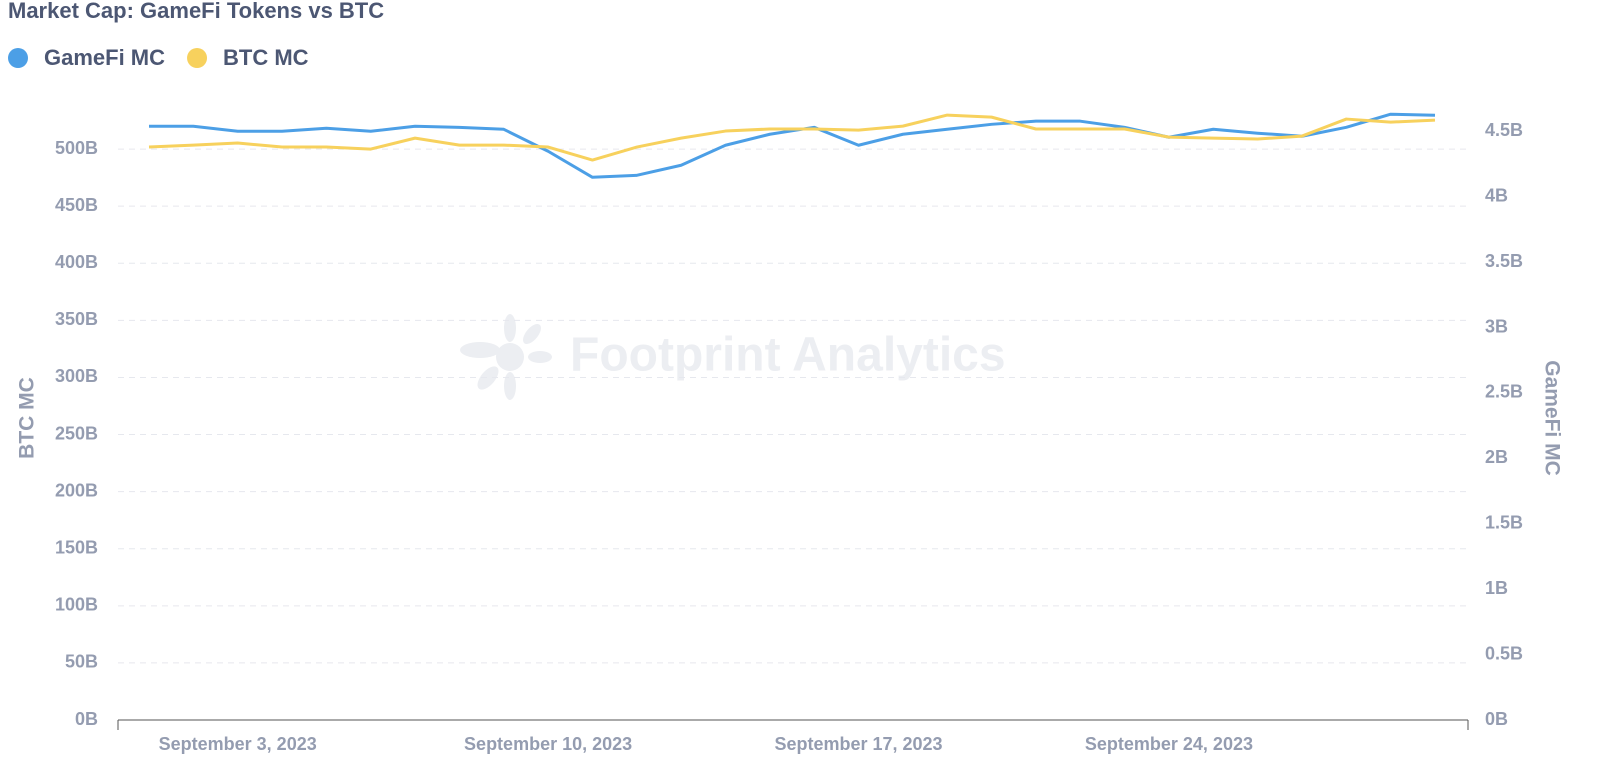 The image size is (1600, 778). Describe the element at coordinates (1496, 588) in the screenshot. I see `y2-tick-label: 1B` at that location.